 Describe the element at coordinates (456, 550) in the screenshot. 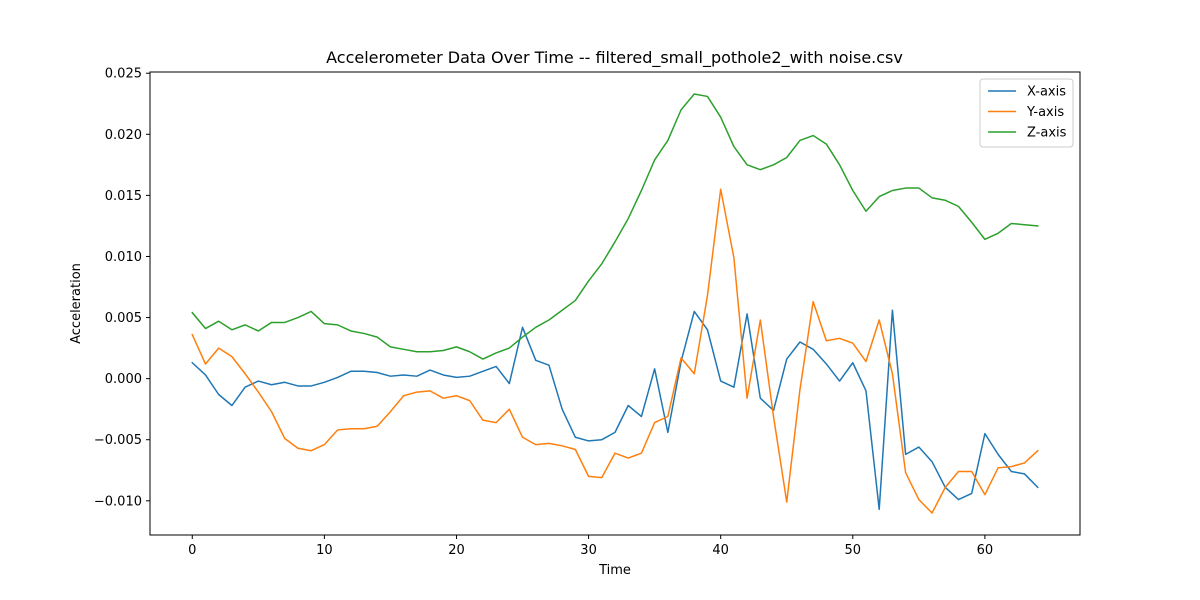

I see `x-tick-label: 20` at that location.